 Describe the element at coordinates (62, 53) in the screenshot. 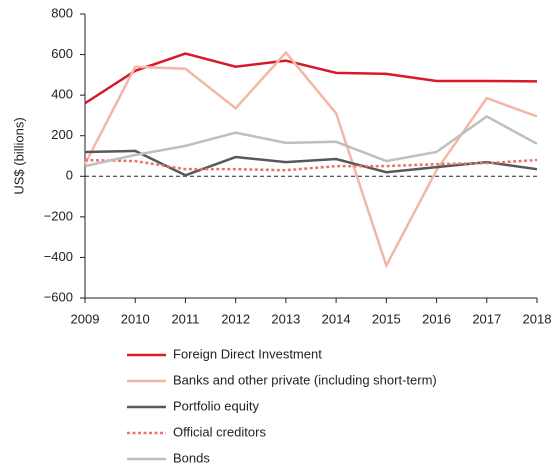

I see `y-tick-label: 600` at that location.